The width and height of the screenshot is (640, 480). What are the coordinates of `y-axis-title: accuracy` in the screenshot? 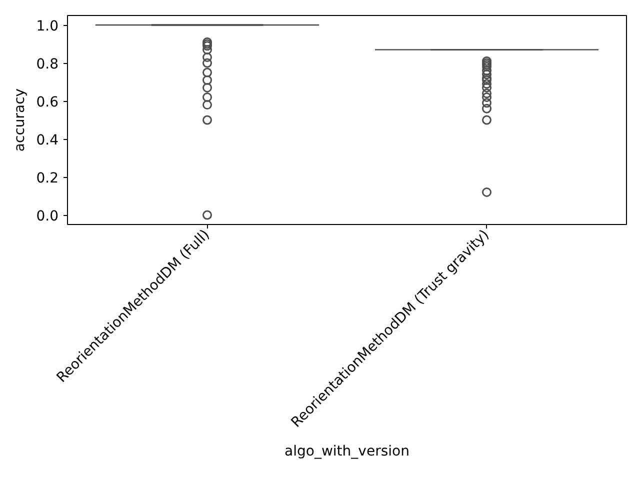 It's located at (20, 120).